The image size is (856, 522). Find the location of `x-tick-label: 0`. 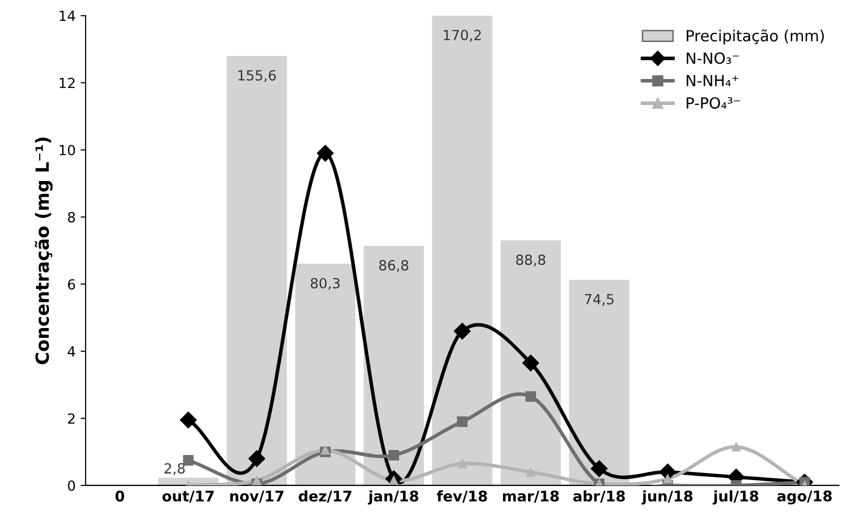

x-tick-label: 0 is located at coordinates (119, 496).